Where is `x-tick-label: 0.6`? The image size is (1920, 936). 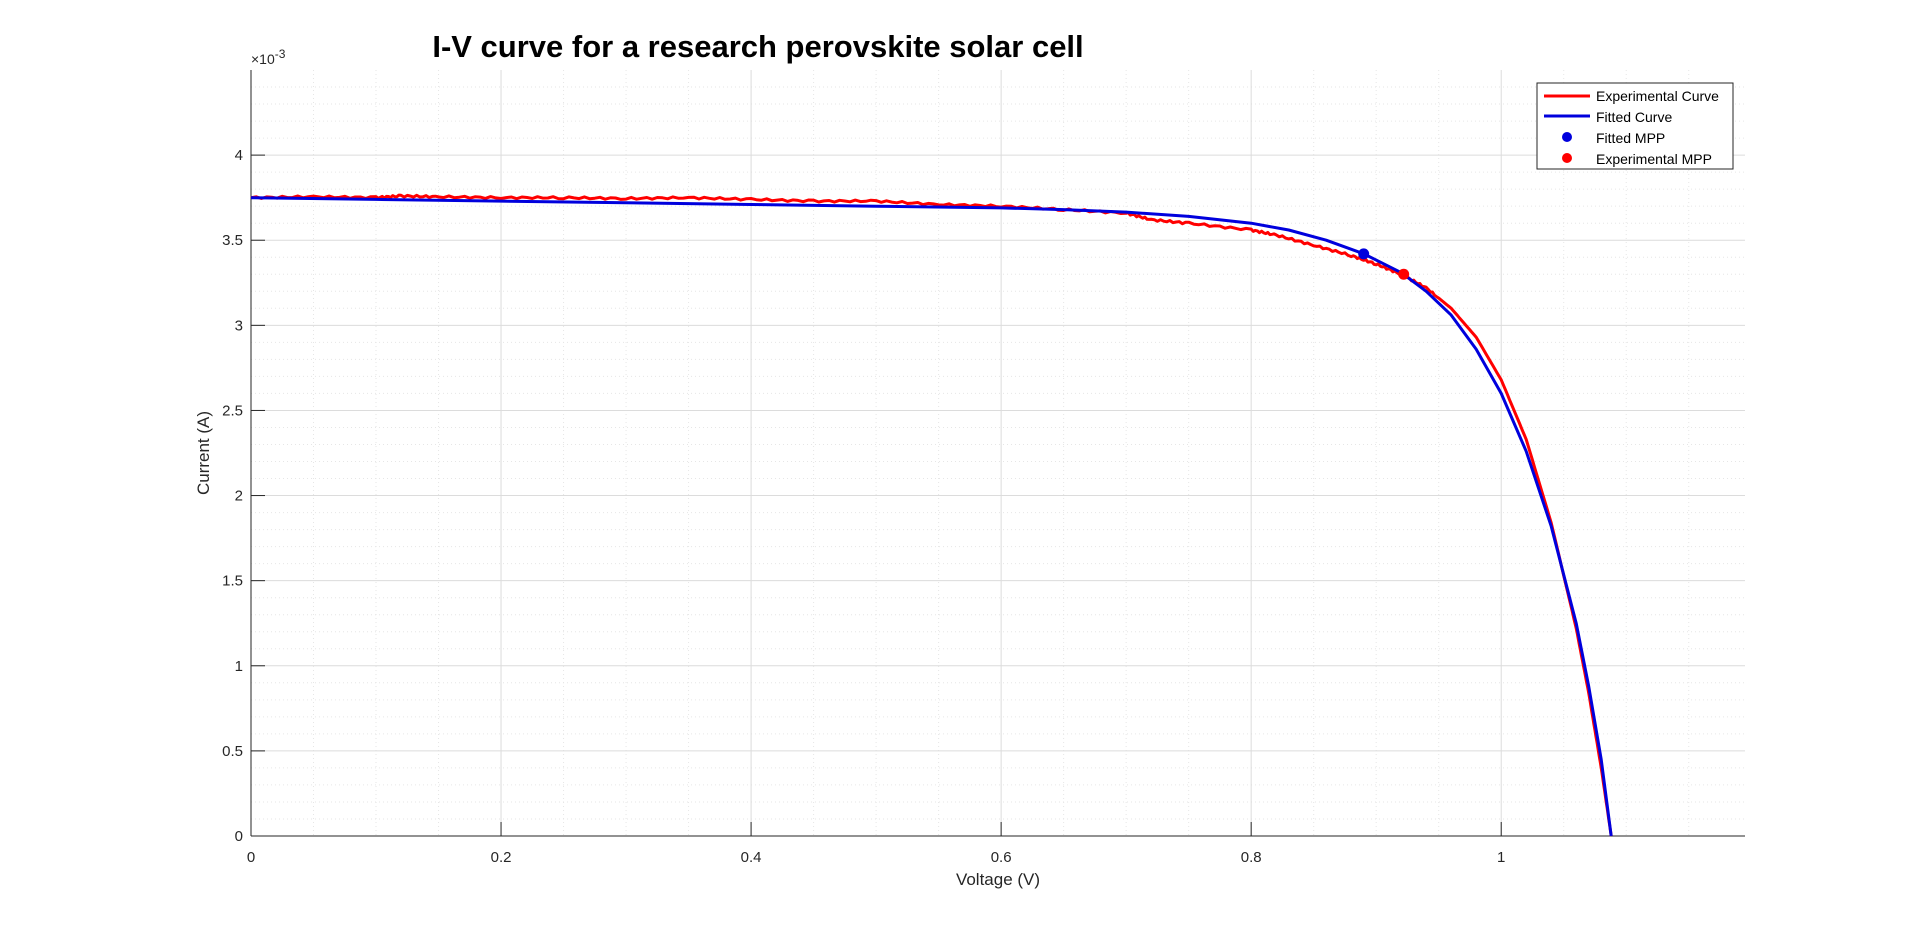
x-tick-label: 0.6 is located at coordinates (1001, 857).